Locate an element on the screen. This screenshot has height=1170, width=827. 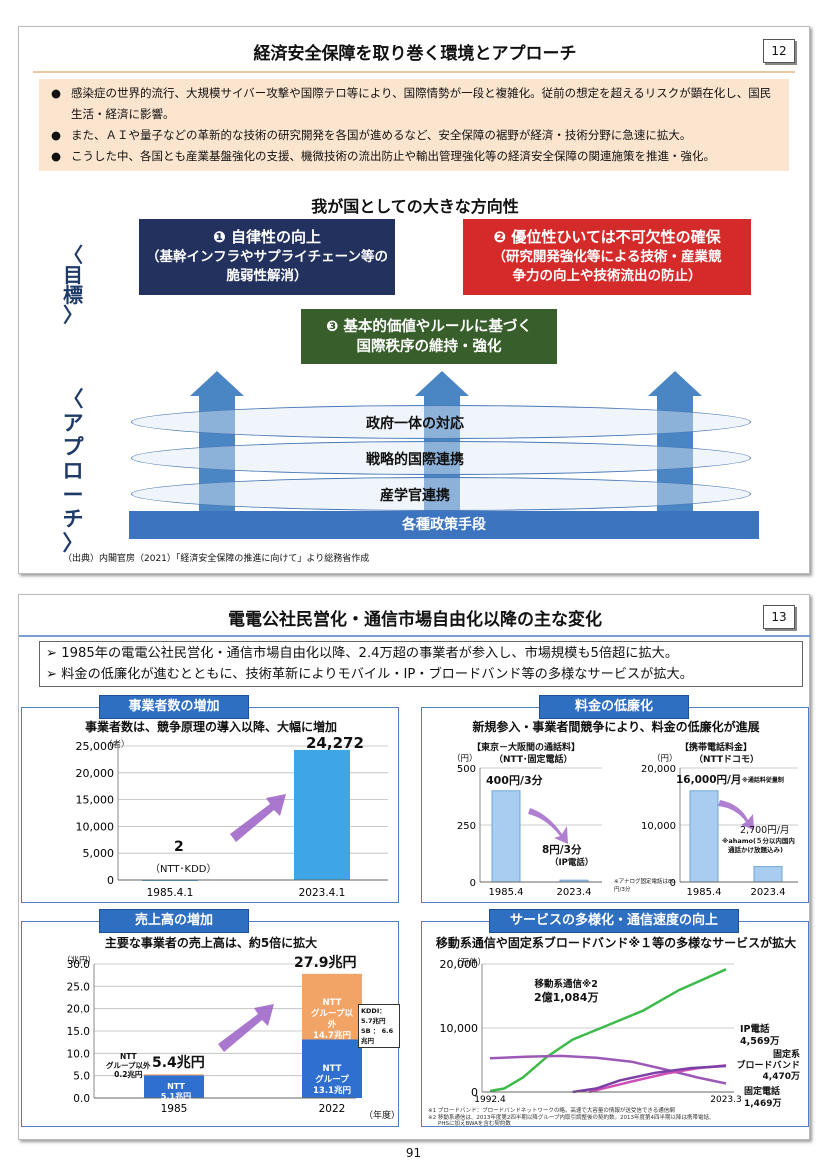
y-tick-label: 10.0 is located at coordinates (78, 1054).